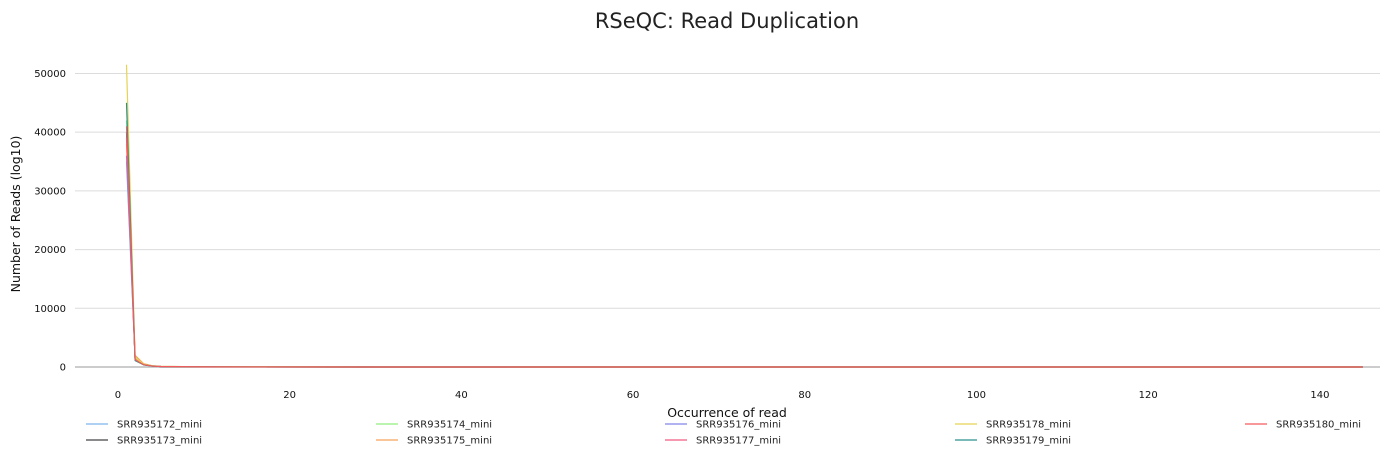  I want to click on legend-label: SRR935180_mini, so click(1318, 425).